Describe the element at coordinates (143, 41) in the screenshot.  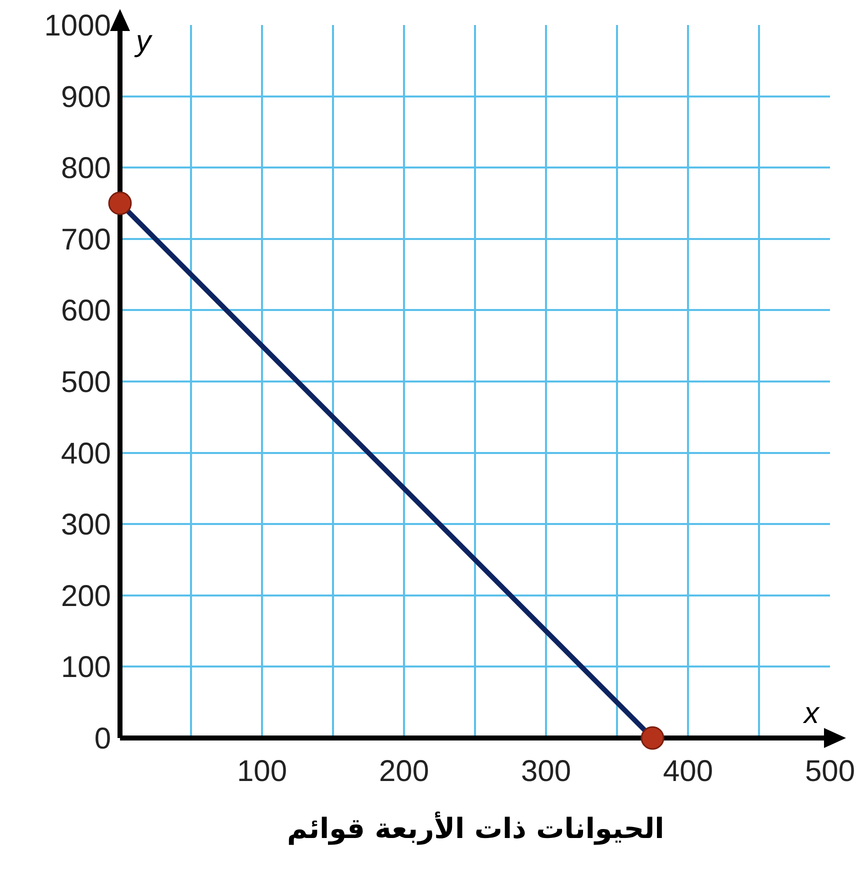
I see `y-axis-title: y` at that location.